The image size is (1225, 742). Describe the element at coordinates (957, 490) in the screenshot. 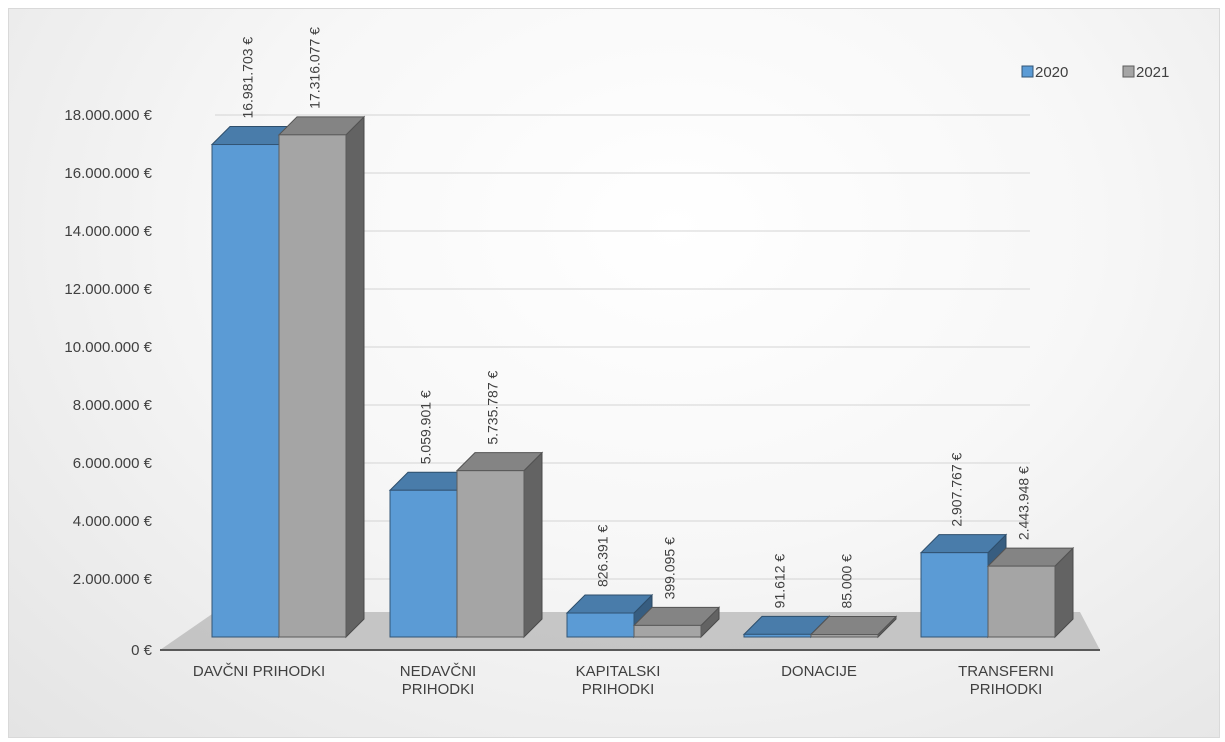

I see `data-label: 2.907.767 €` at that location.